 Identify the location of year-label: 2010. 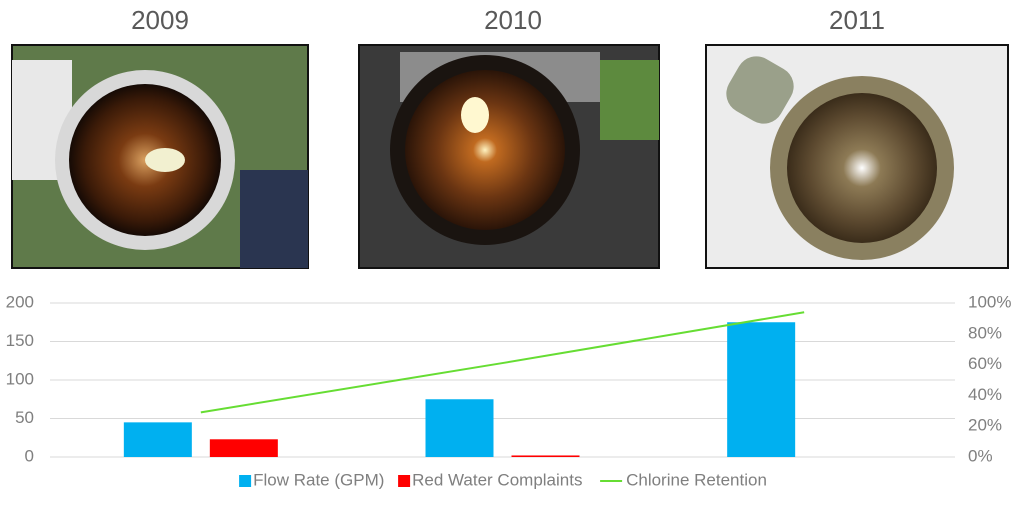
(513, 20).